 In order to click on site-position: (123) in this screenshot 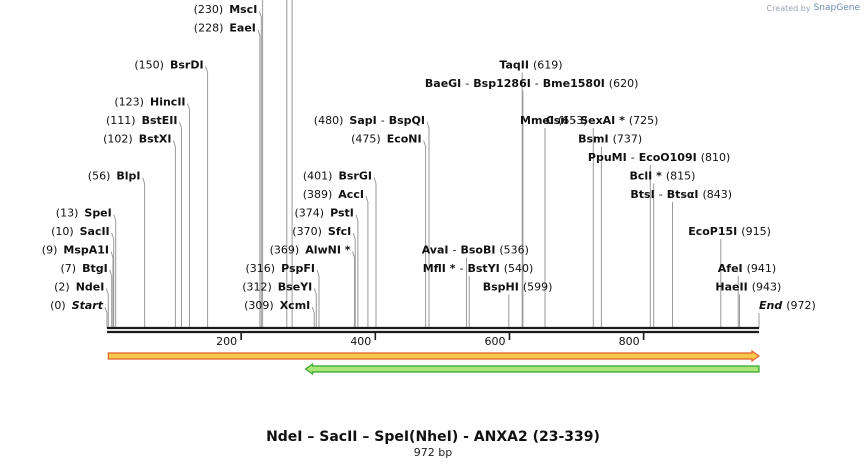, I will do `click(129, 102)`.